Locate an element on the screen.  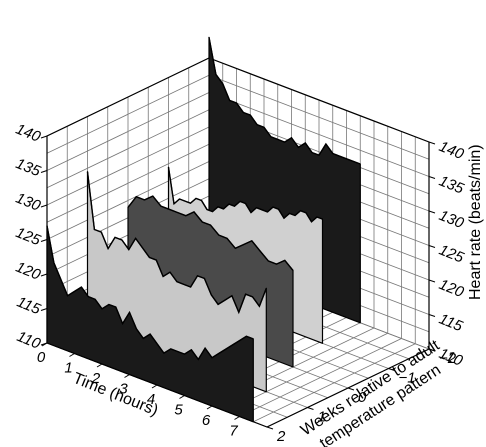
z-tick-label-right: 130 is located at coordinates (452, 219).